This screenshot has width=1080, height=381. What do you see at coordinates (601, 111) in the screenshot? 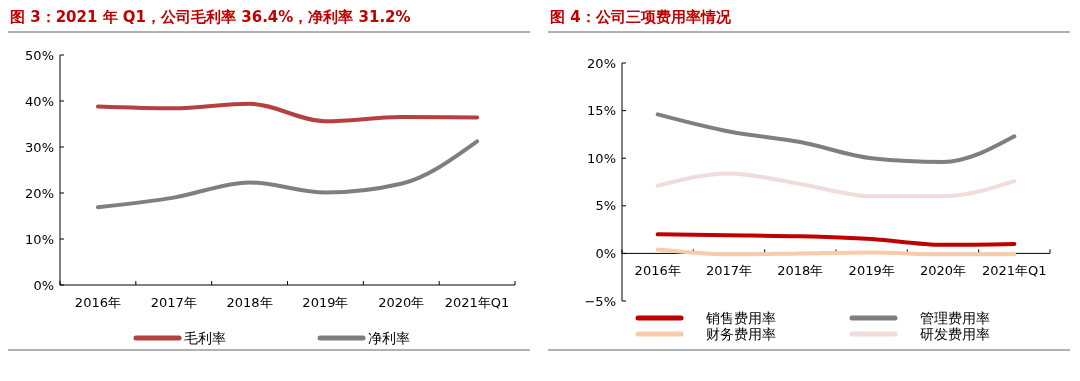
I see `y-tick-label: 15%` at bounding box center [601, 111].